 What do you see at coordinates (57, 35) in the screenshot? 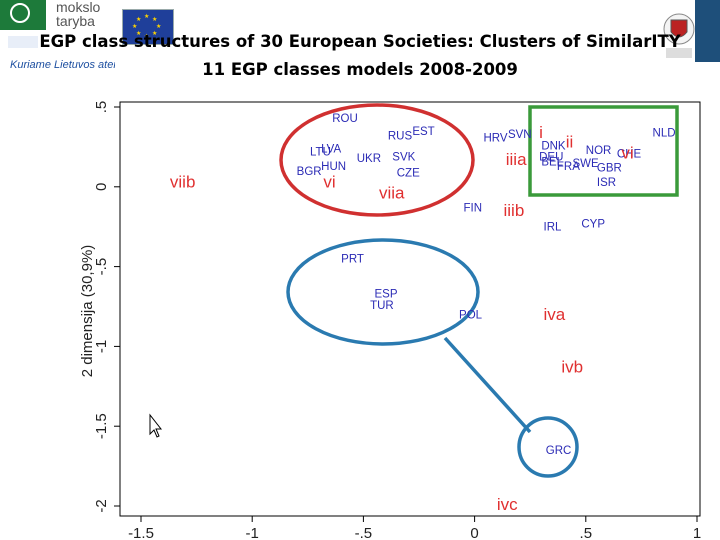
I see `mokslo-taryba-logo: mokslo taryba Kuriame Lietuvos ateitį` at bounding box center [57, 35].